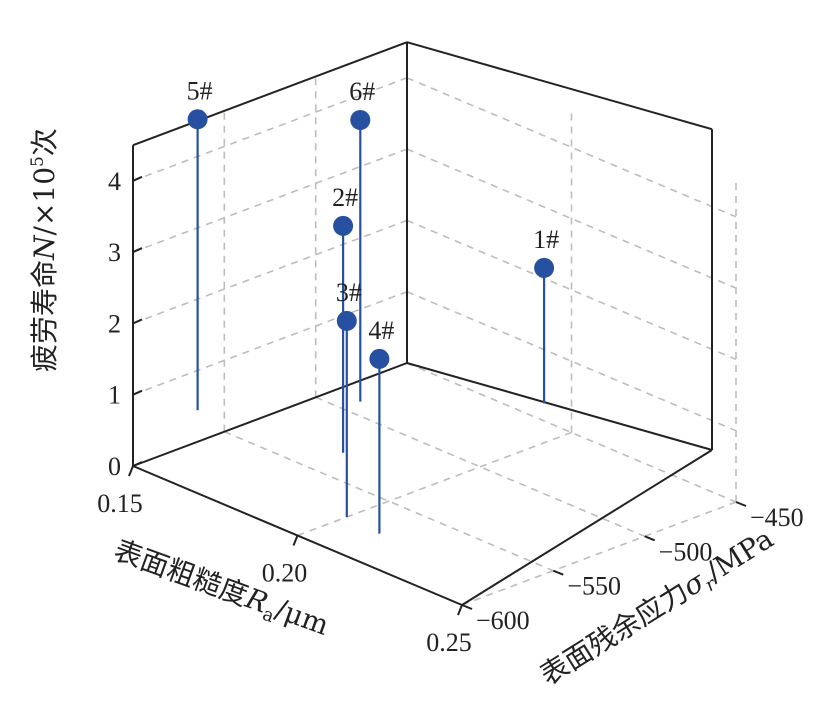 This screenshot has height=708, width=828. I want to click on data-point-label: 3#, so click(349, 292).